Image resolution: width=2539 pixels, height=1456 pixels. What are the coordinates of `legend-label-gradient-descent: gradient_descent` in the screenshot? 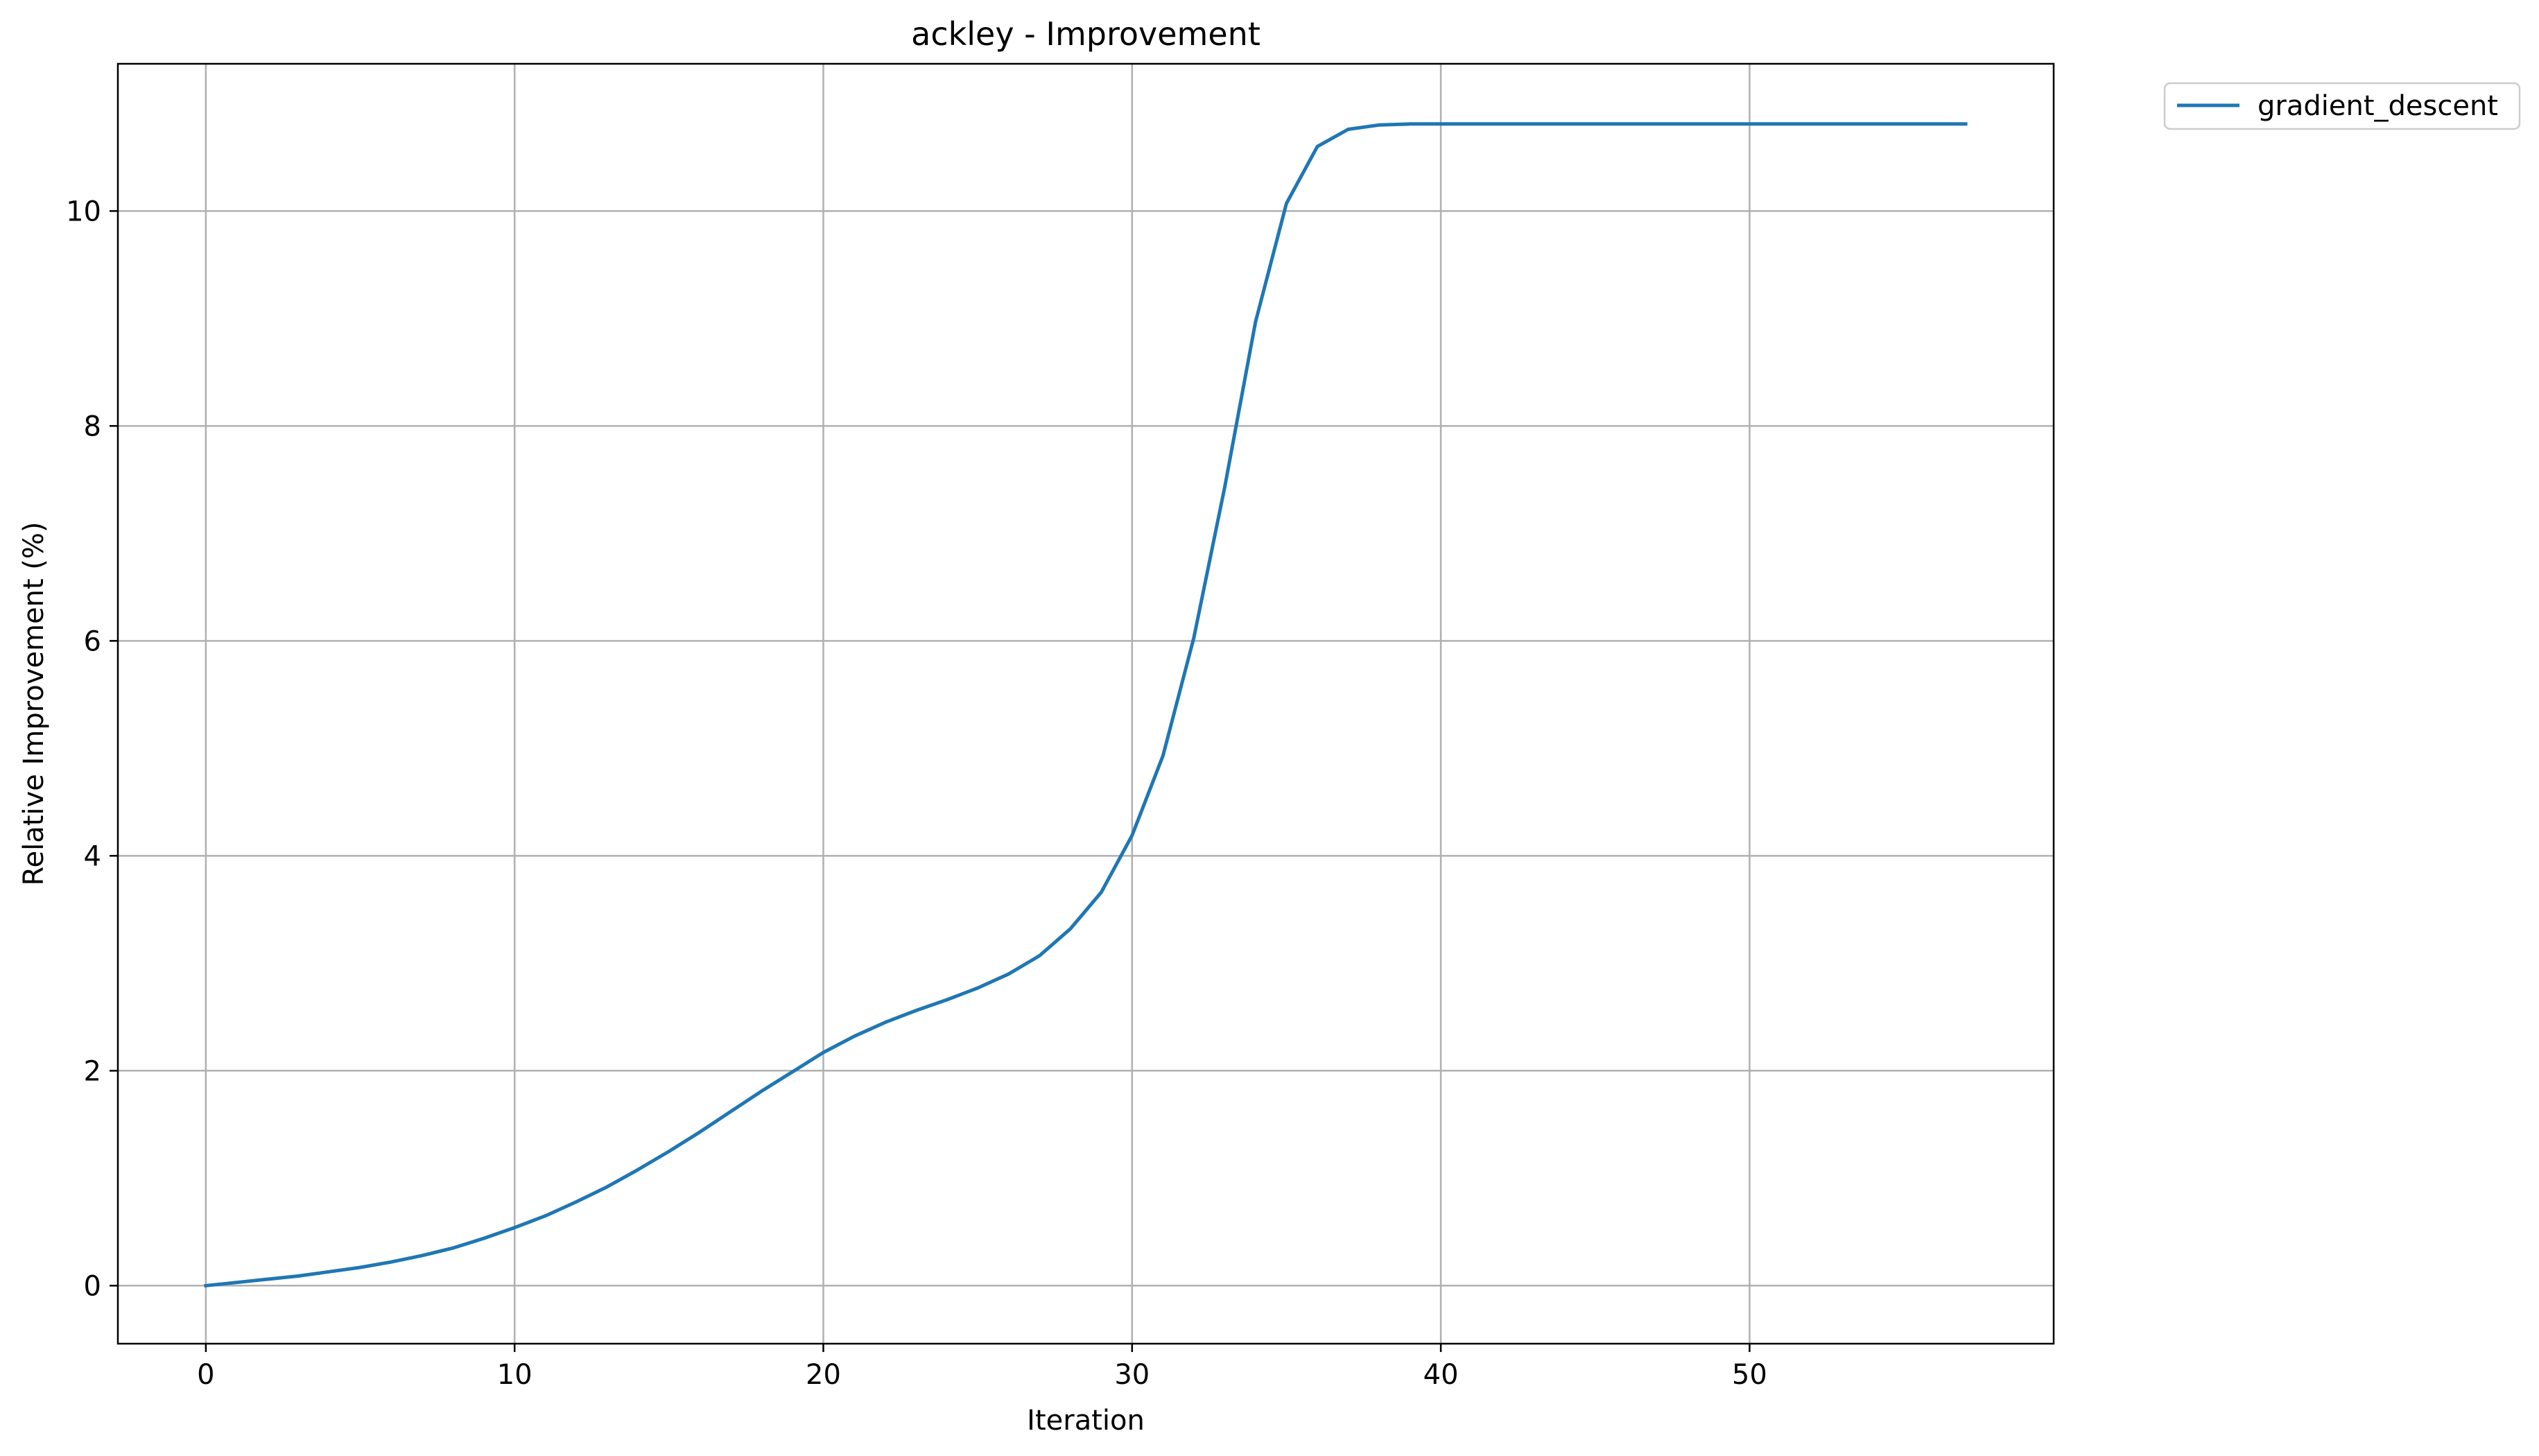 It's located at (2378, 106).